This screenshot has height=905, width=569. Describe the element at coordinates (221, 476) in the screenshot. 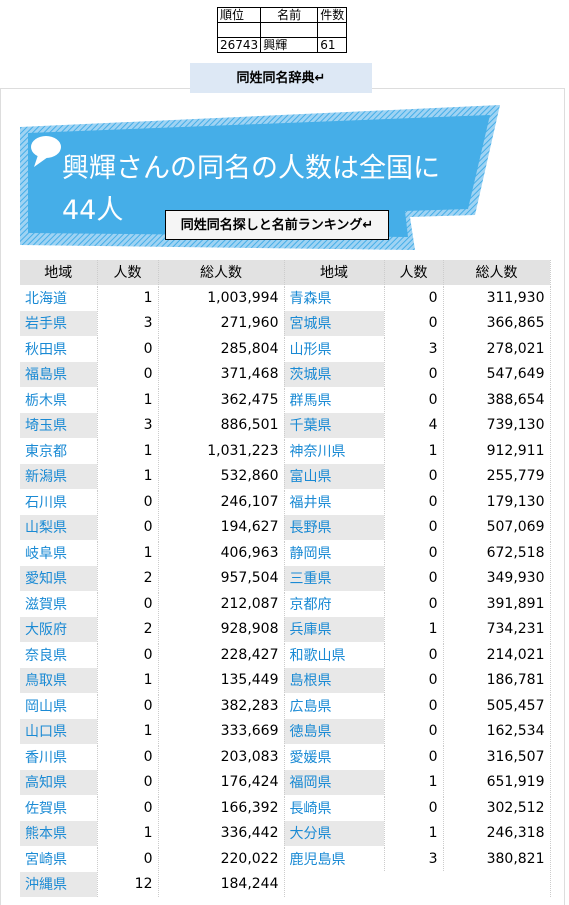

I see `total: 532,860` at that location.